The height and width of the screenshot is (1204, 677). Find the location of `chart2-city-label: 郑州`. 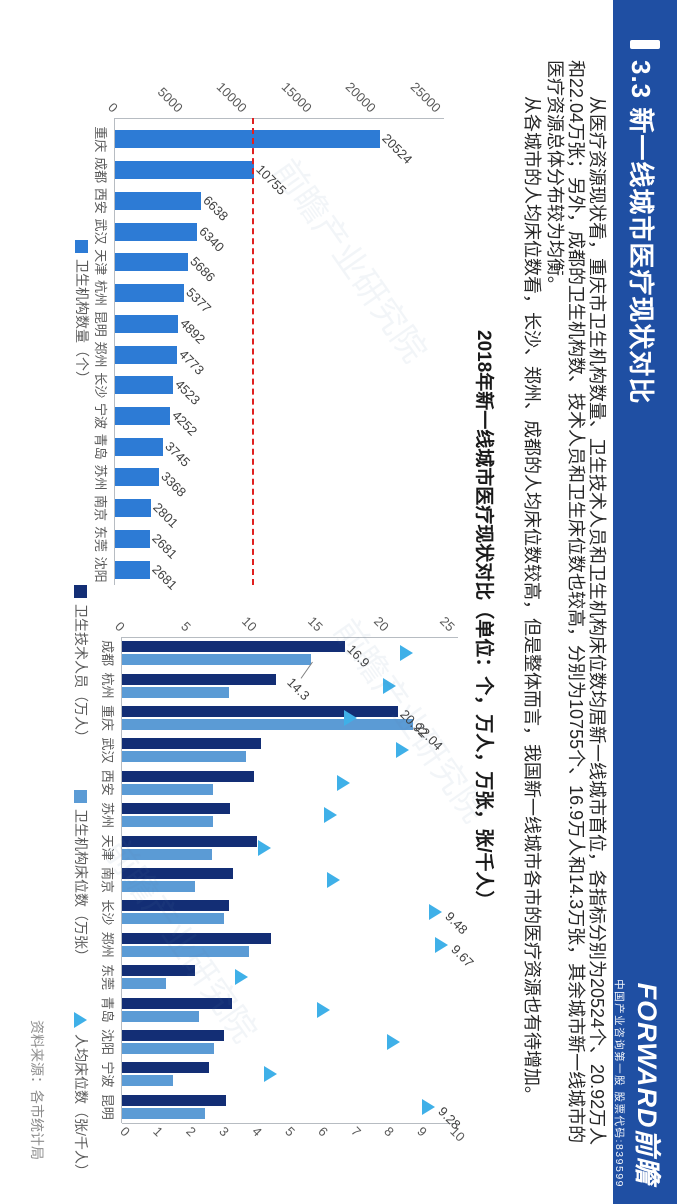

chart2-city-label: 郑州 is located at coordinates (107, 944).